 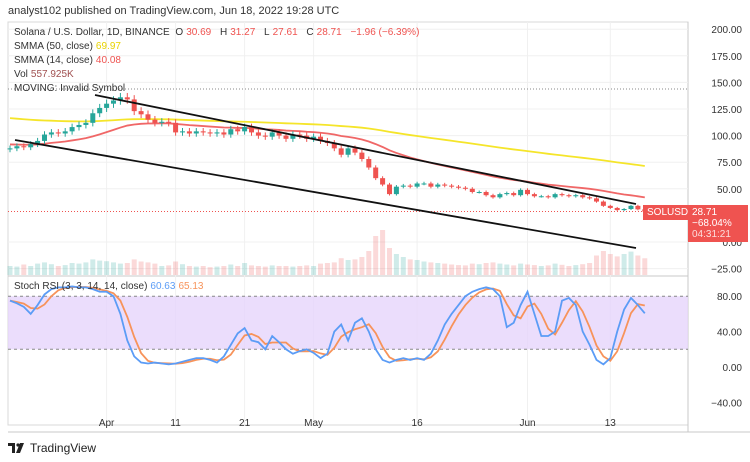 What do you see at coordinates (726, 270) in the screenshot?
I see `price-tick-label: −25.00` at bounding box center [726, 270].